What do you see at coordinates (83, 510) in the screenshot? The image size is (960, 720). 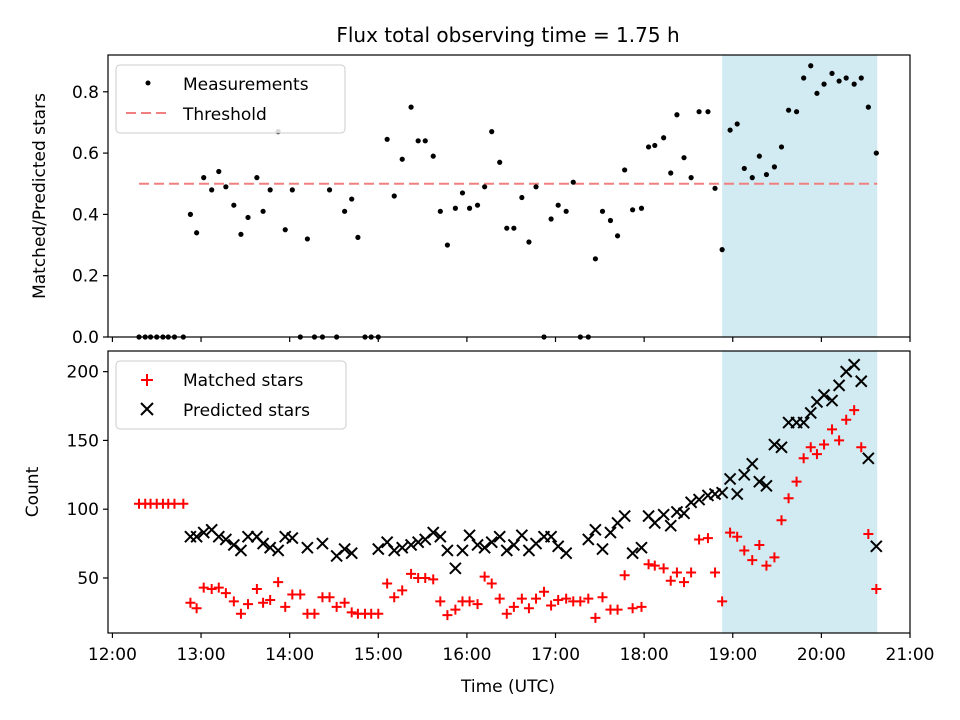 I see `y-tick-label: 100` at bounding box center [83, 510].